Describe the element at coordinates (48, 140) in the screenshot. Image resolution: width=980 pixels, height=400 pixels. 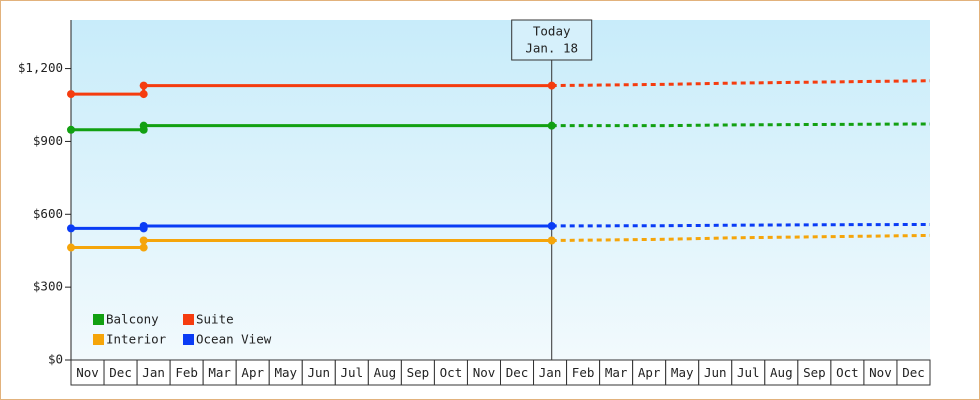
I see `y-tick-label: $900` at that location.